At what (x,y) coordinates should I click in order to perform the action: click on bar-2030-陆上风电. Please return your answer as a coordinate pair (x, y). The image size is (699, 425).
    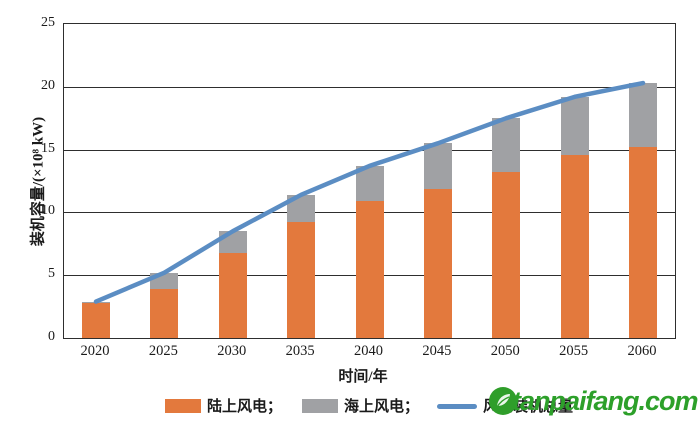
    Looking at the image, I should click on (232, 295).